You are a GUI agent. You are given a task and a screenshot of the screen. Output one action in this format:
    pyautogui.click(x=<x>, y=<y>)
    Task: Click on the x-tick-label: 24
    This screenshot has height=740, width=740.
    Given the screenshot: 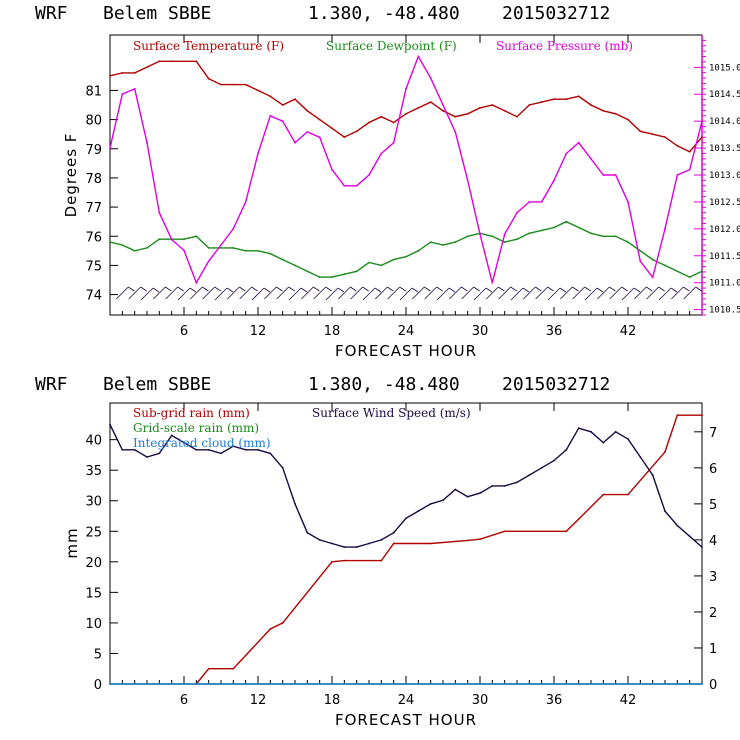 What is the action you would take?
    pyautogui.click(x=406, y=331)
    